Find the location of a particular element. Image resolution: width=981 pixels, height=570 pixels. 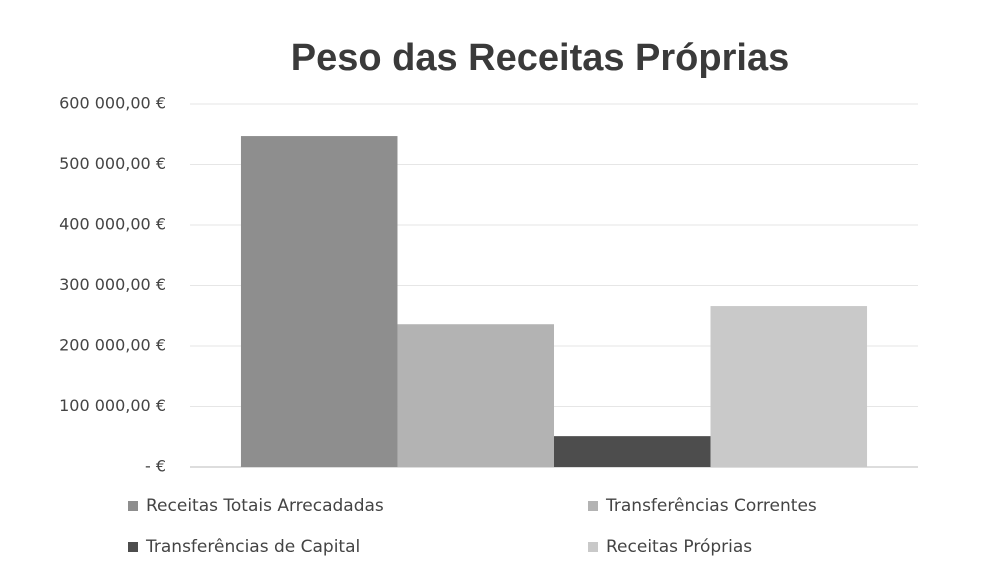

chart-title: Peso das Receitas Próprias is located at coordinates (540, 58).